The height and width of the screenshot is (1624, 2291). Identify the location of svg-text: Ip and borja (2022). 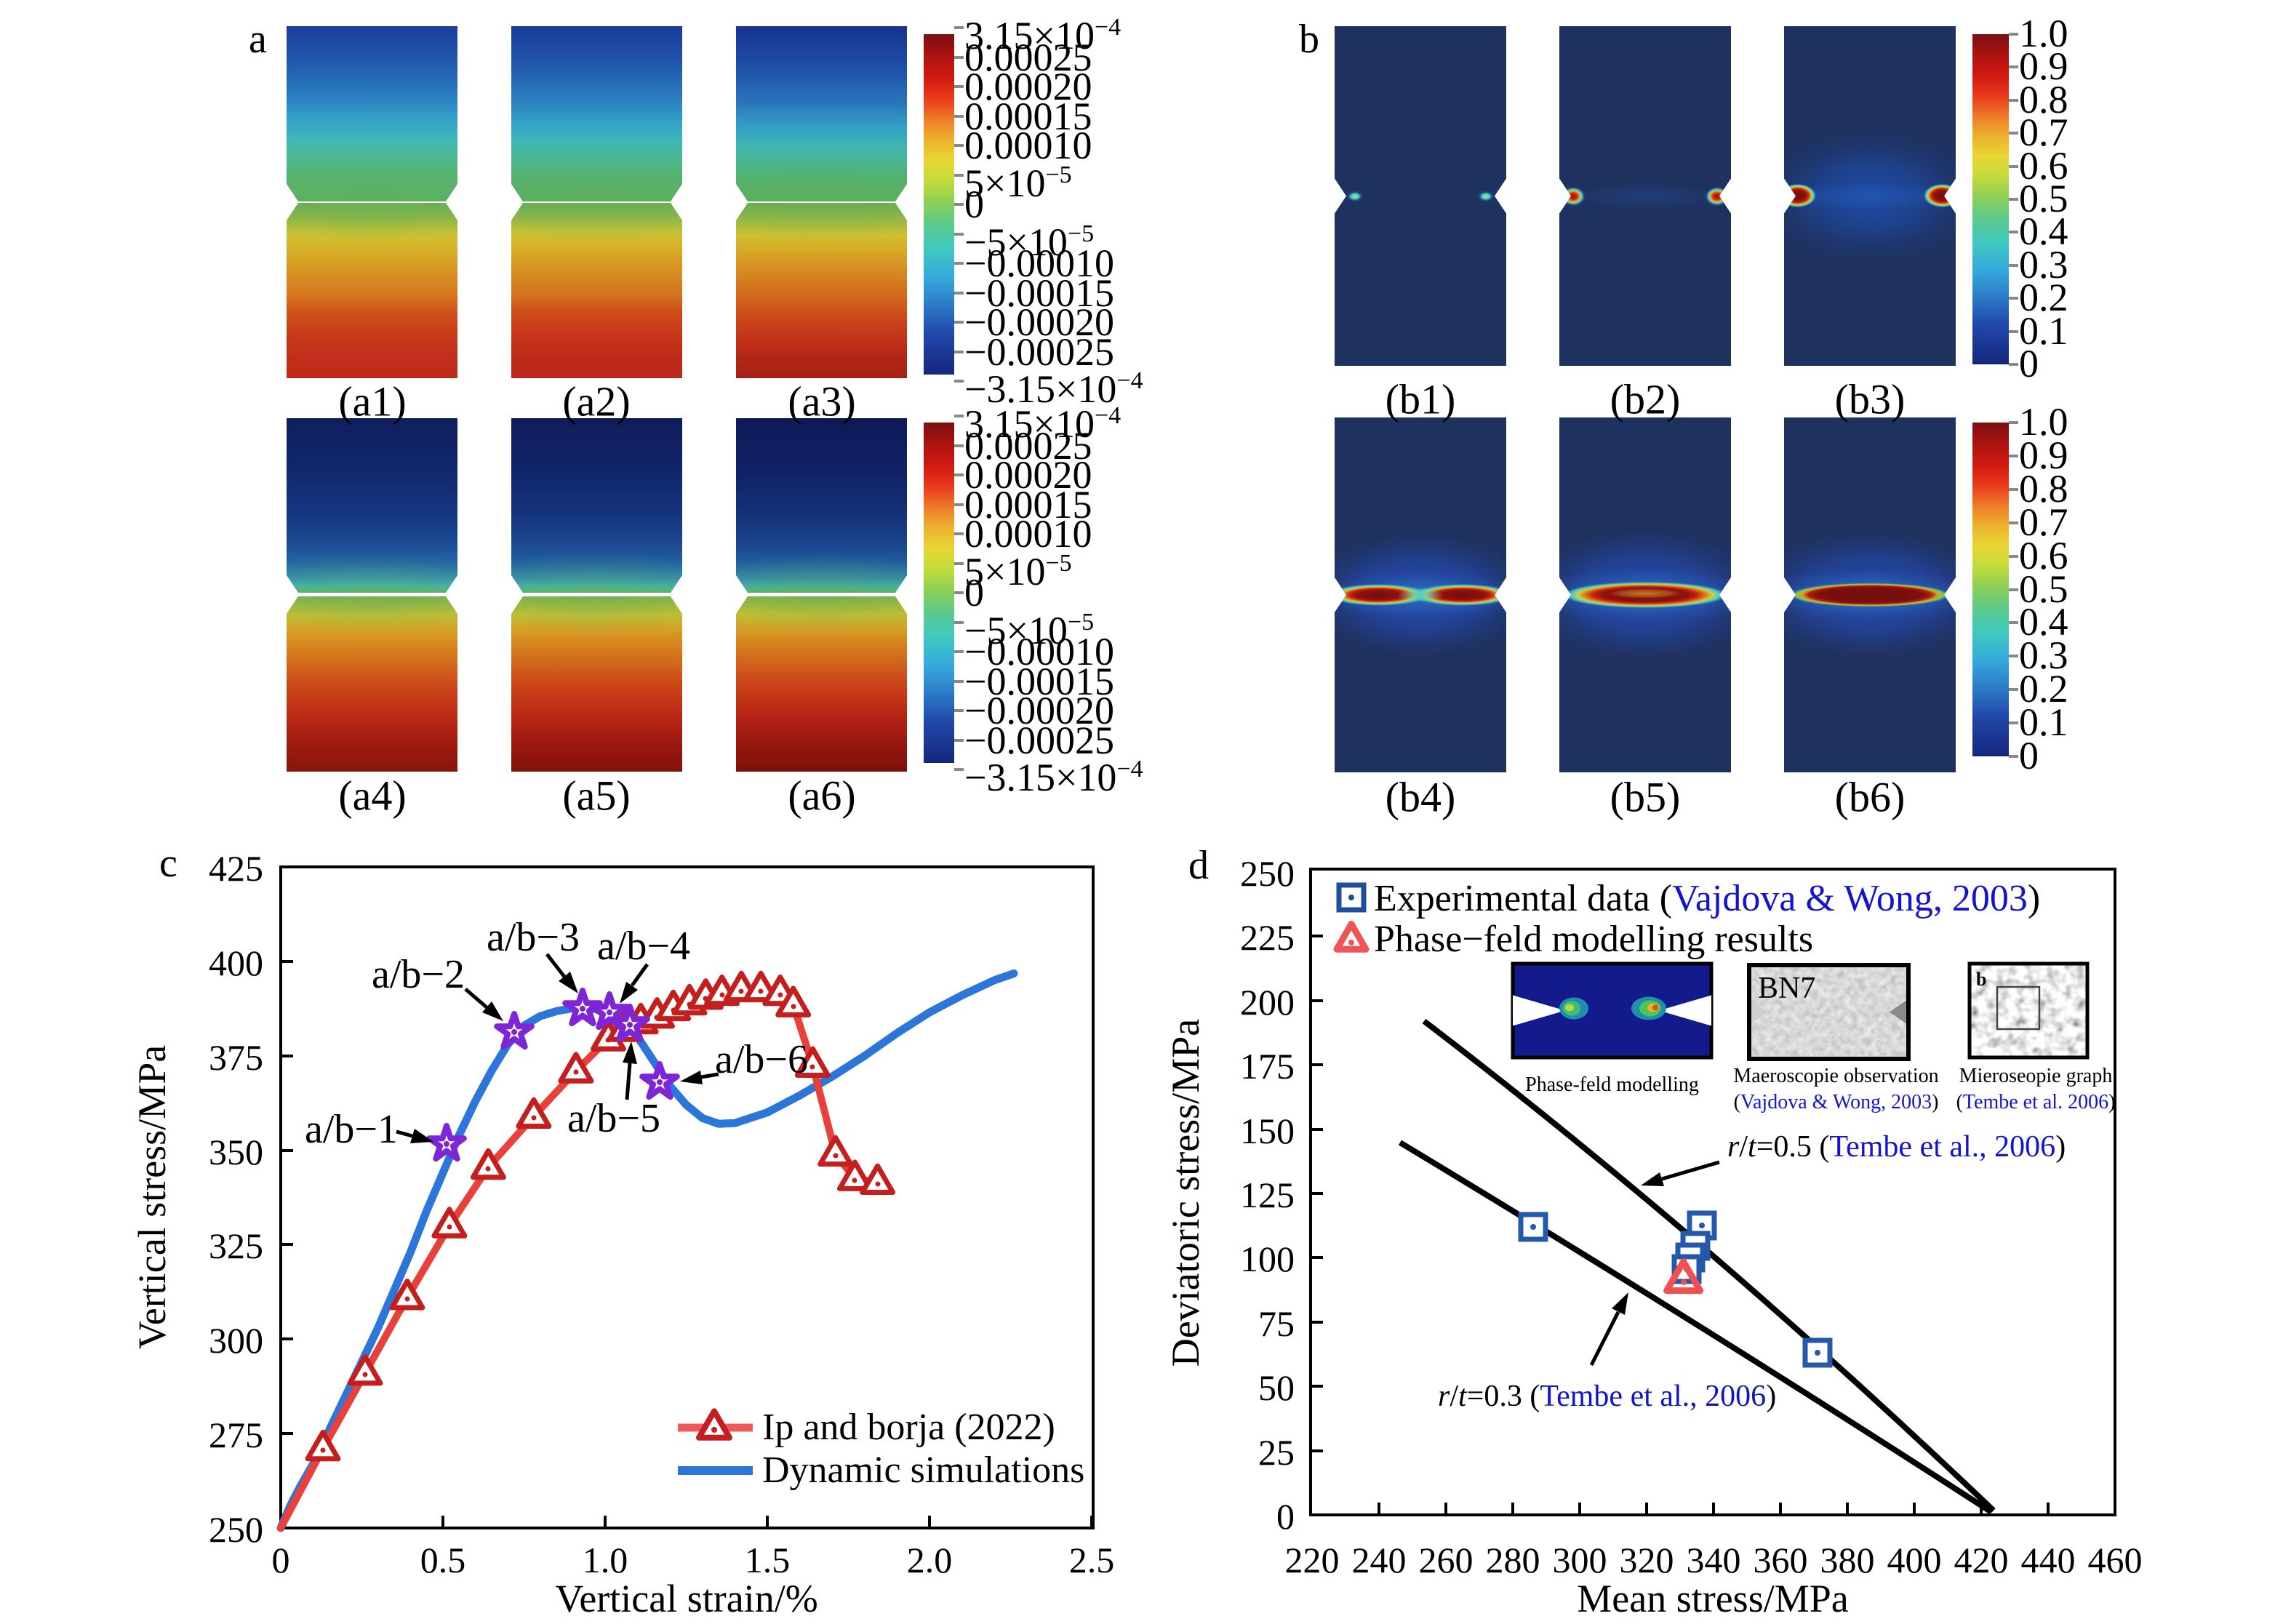
(909, 1427).